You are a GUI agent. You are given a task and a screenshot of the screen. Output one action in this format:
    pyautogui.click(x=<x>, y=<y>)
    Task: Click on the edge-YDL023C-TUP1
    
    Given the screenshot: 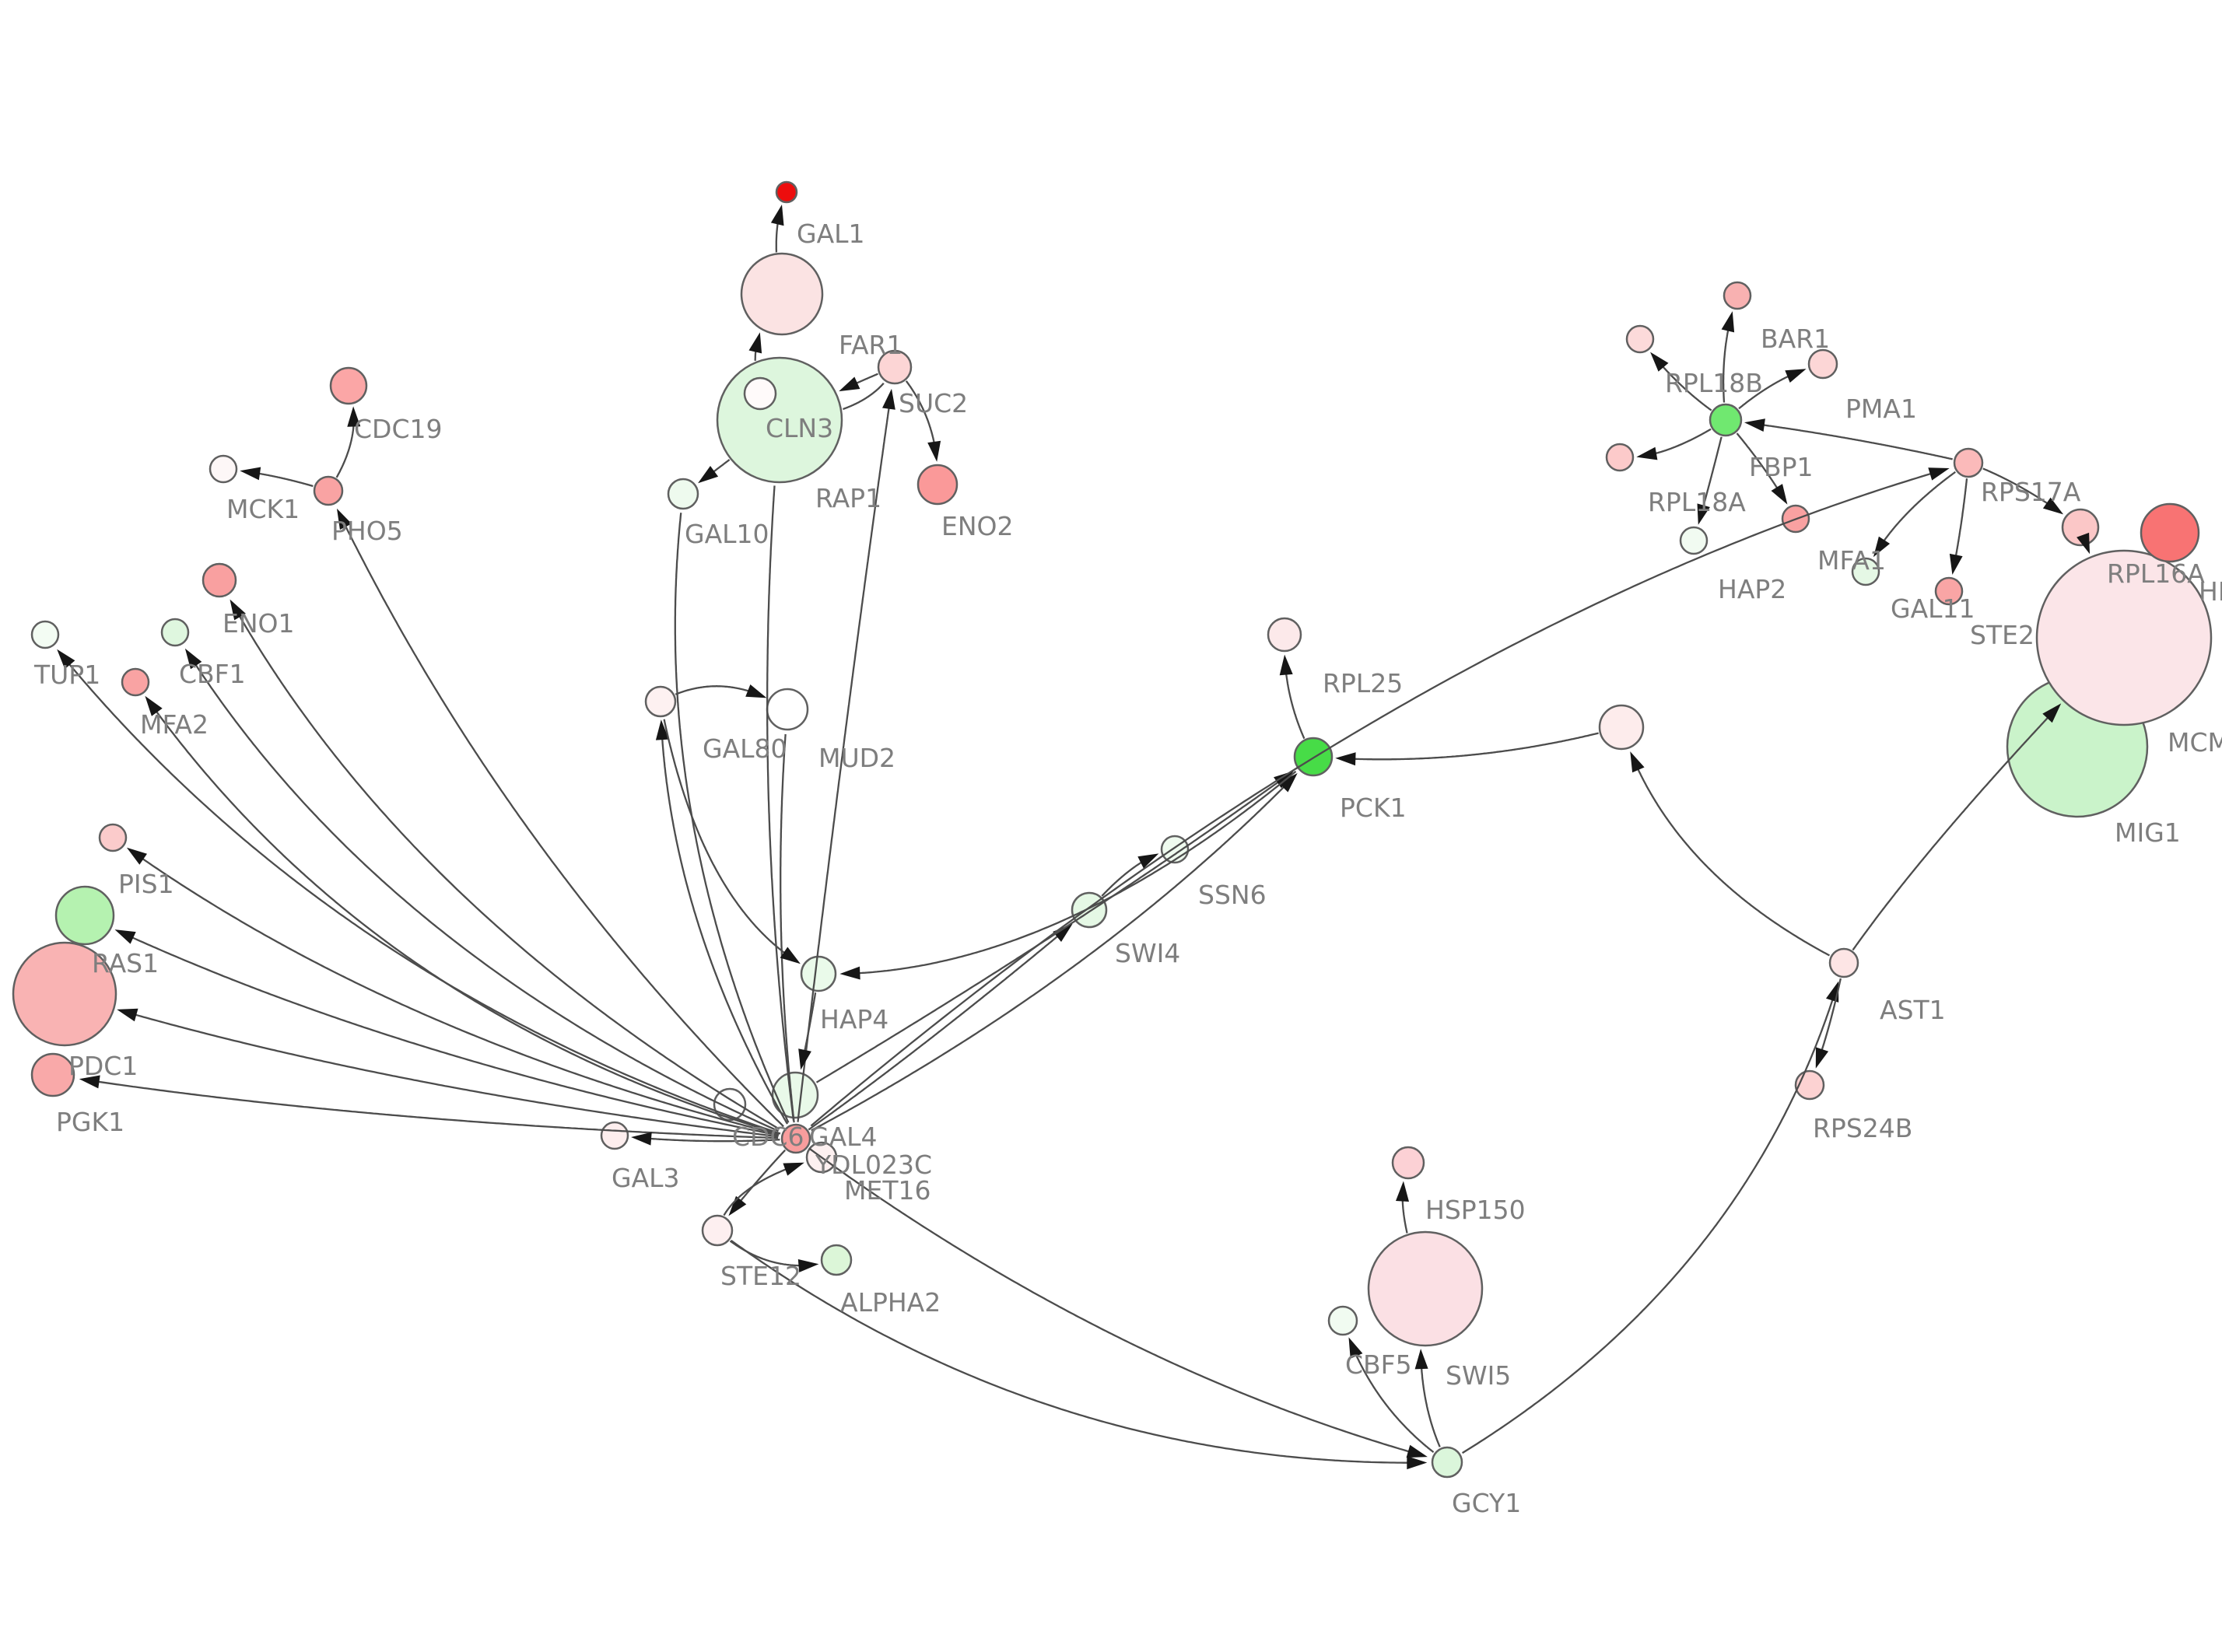 What is the action you would take?
    pyautogui.click(x=424, y=899)
    